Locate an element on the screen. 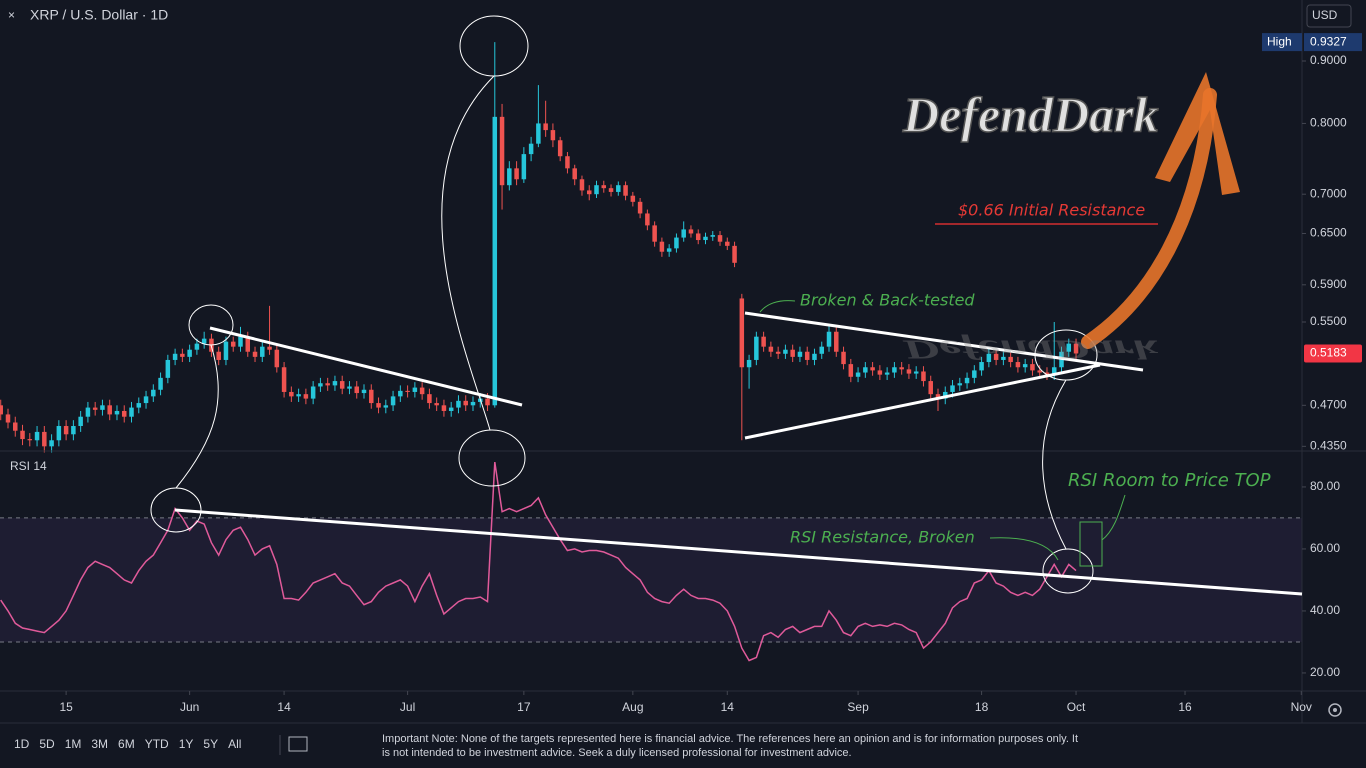  rsi-trend-line is located at coordinates (738, 552).